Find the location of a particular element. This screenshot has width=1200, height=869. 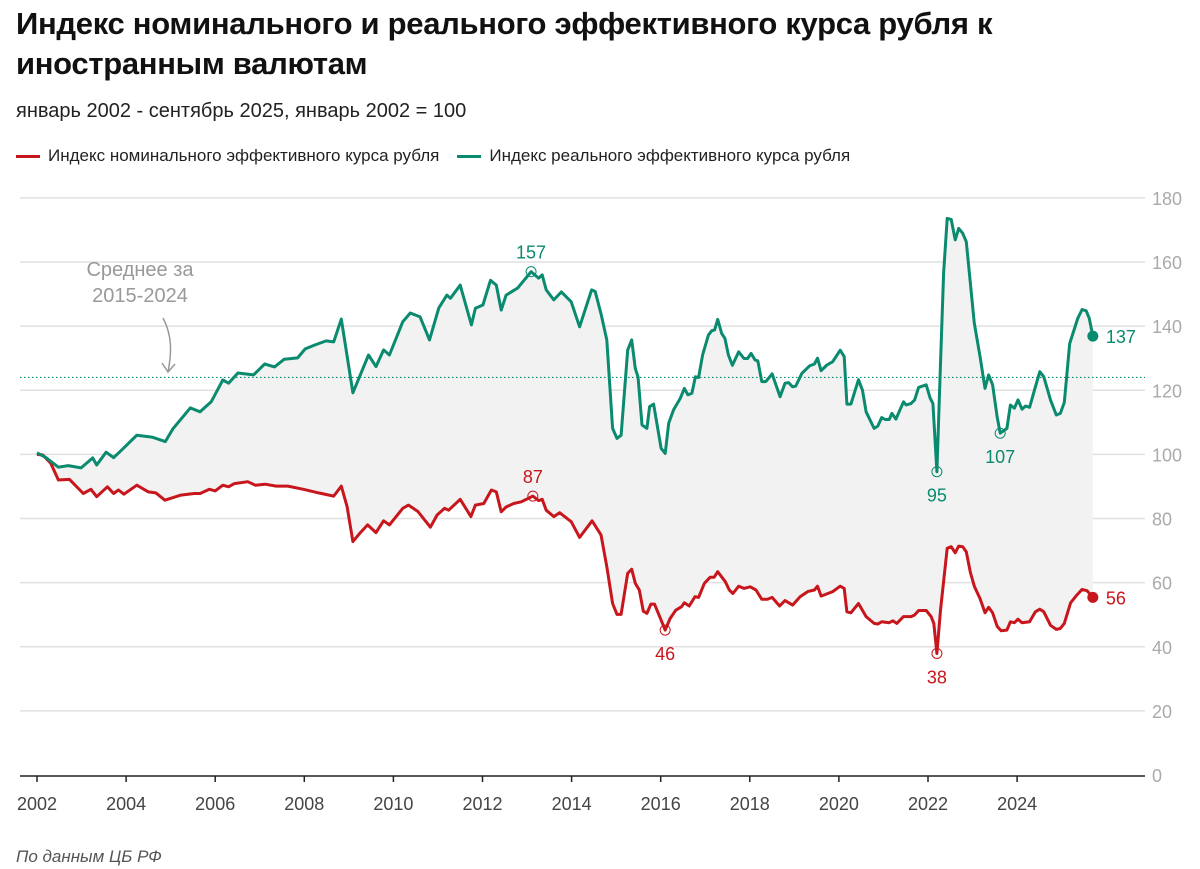

y-tick-label: 160 is located at coordinates (1167, 263).